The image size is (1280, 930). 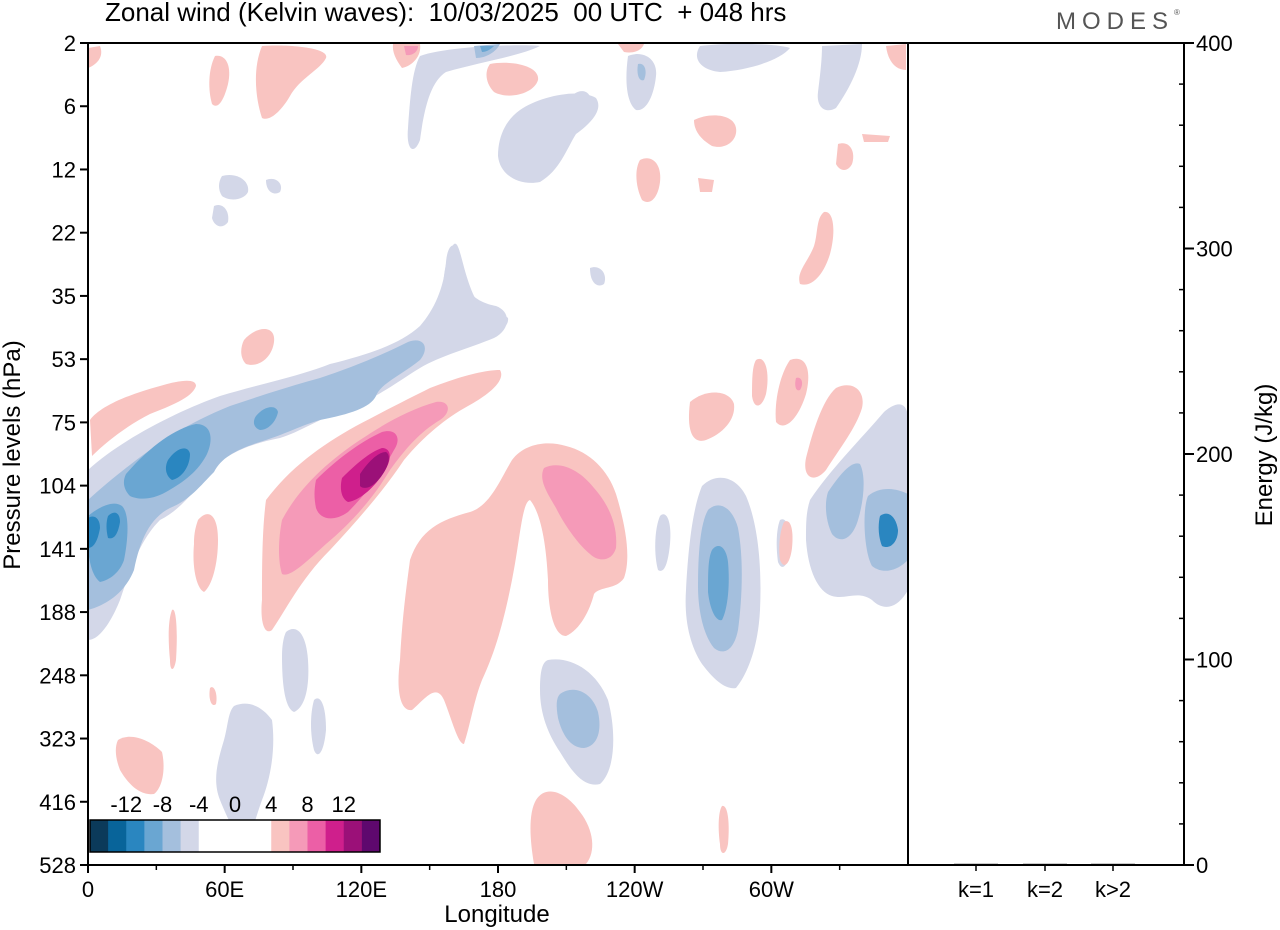 I want to click on brand-text: MODES, so click(x=1115, y=21).